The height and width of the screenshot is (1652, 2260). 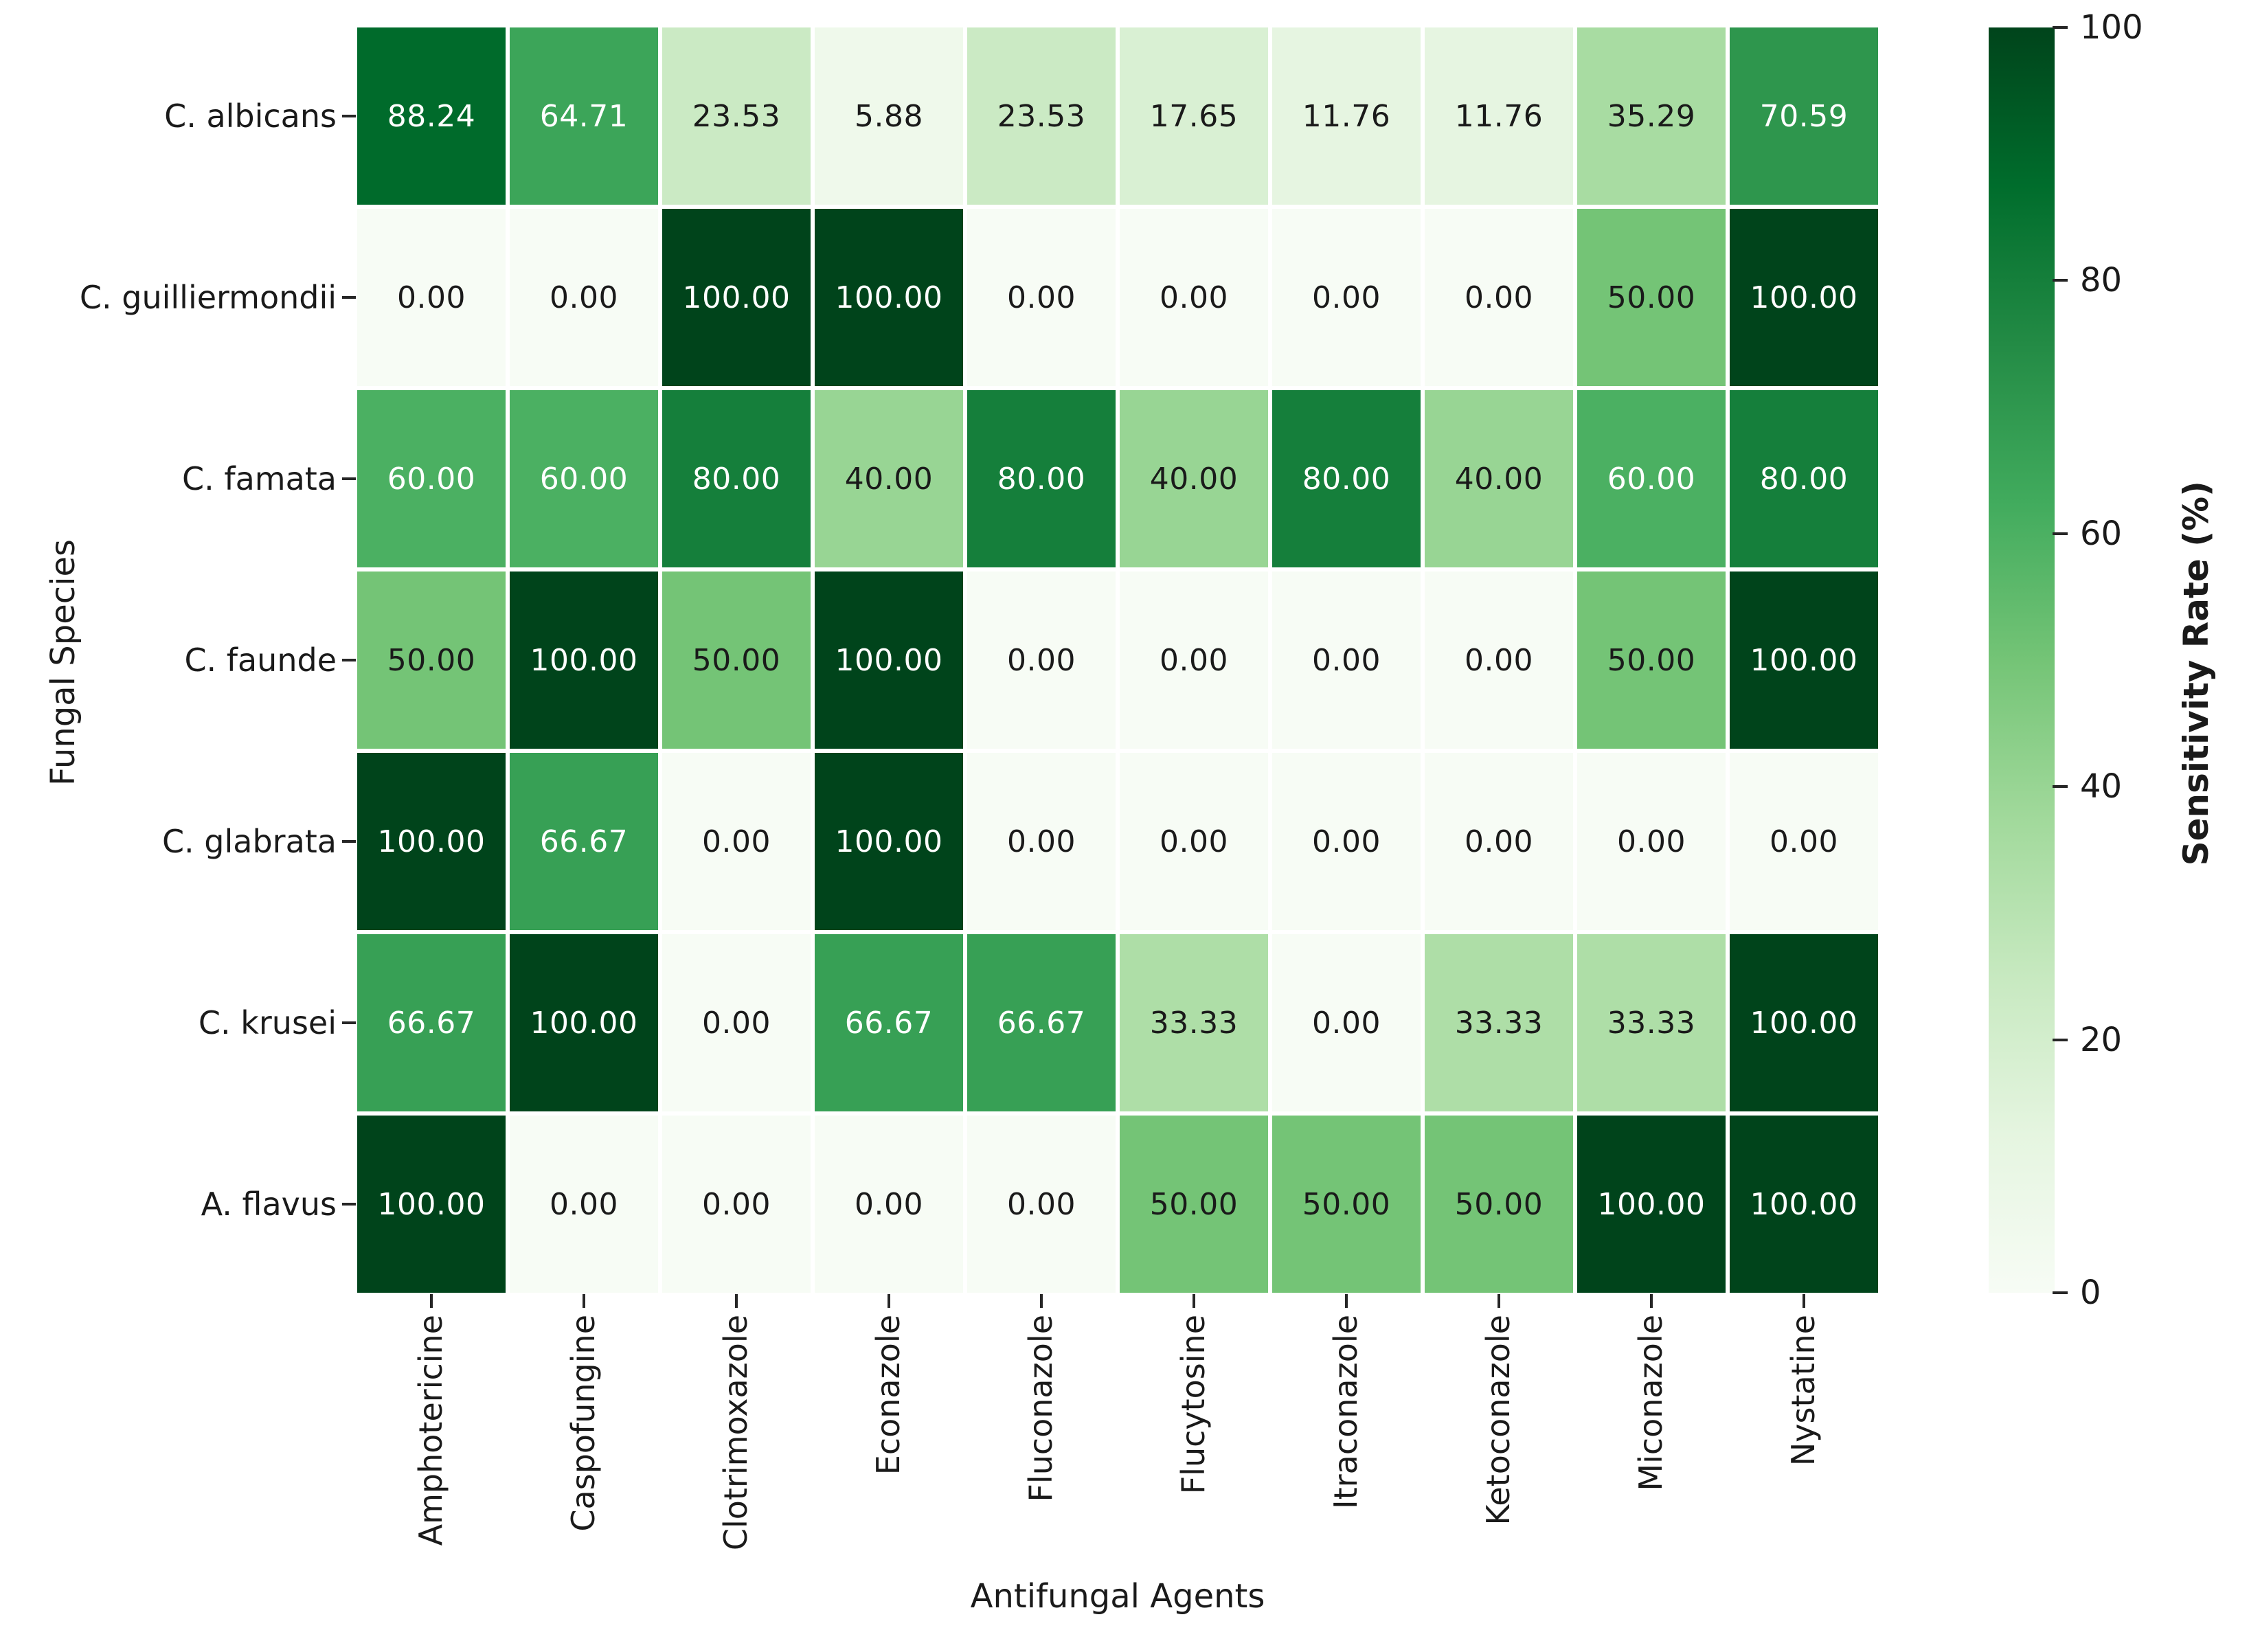 I want to click on heatmap-cell: 70.59, so click(x=1804, y=116).